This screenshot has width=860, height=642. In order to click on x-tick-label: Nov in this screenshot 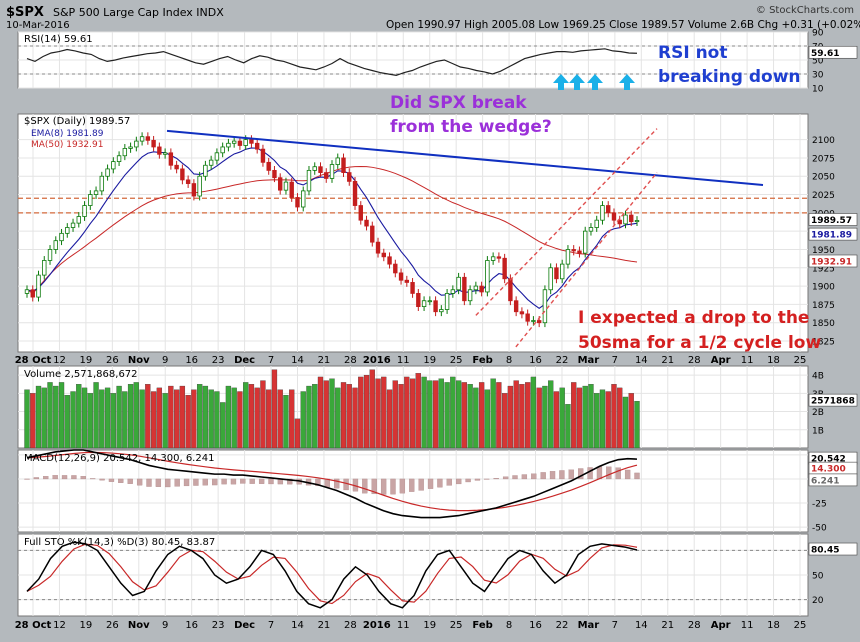, I will do `click(139, 625)`.